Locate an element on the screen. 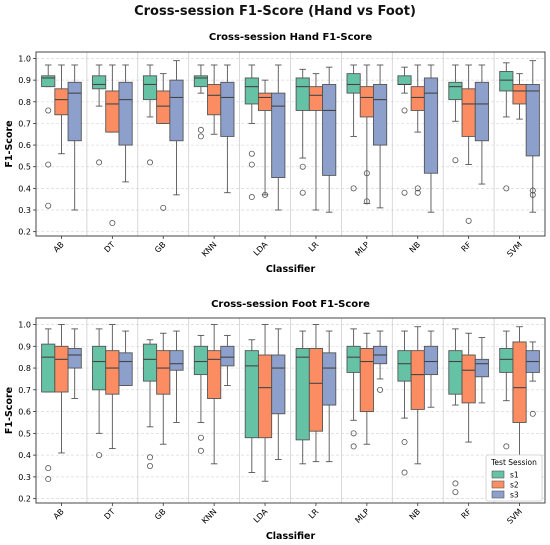  x-tick-label: DT is located at coordinates (110, 514).